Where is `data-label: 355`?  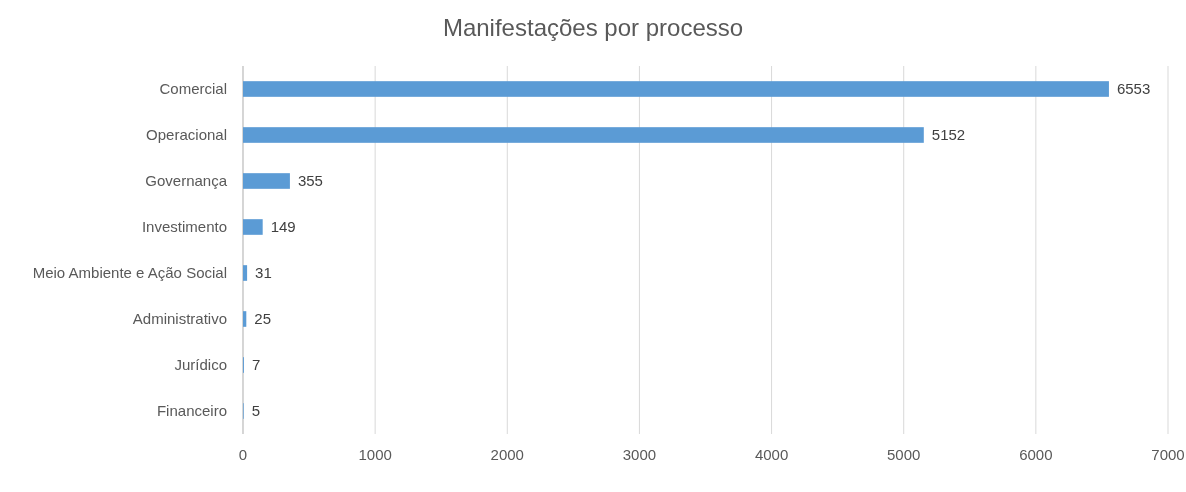
data-label: 355 is located at coordinates (310, 181).